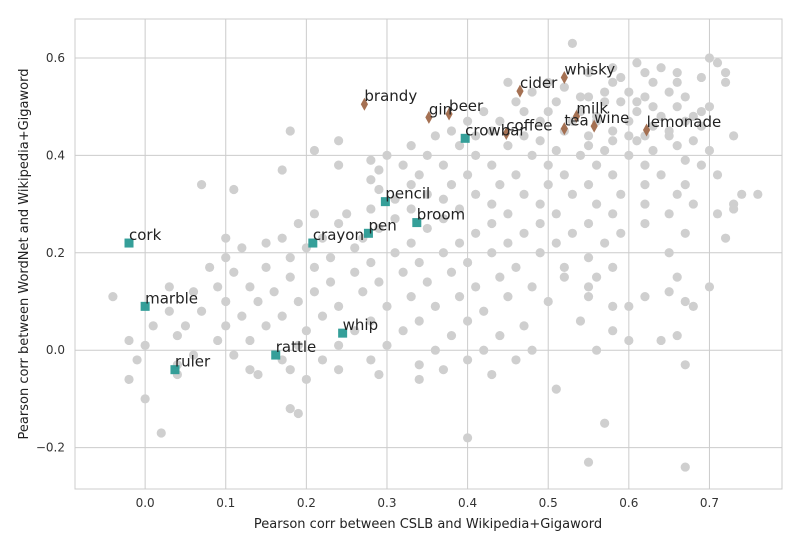 Image resolution: width=800 pixels, height=550 pixels. Describe the element at coordinates (55, 253) in the screenshot. I see `y-tick-label: 0.2` at that location.